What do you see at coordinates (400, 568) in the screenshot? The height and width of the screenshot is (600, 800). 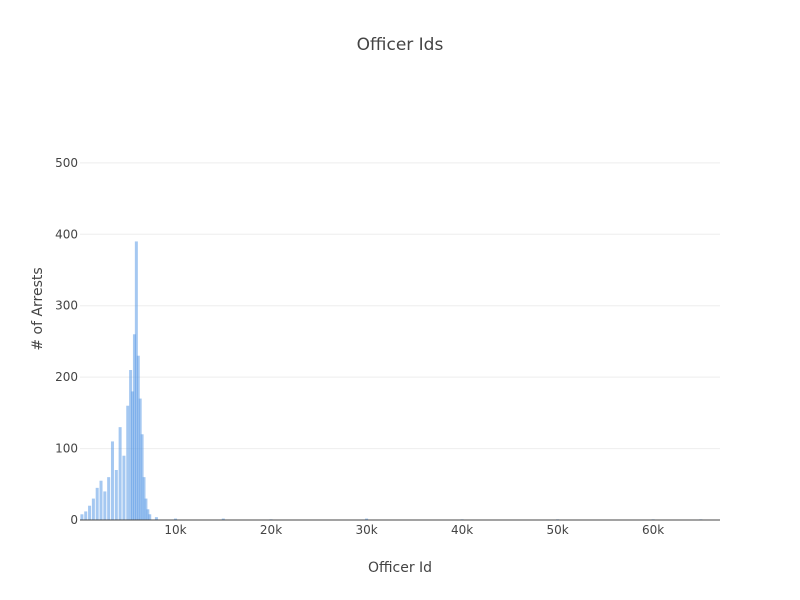 I see `x-axis-title: Officer Id` at bounding box center [400, 568].